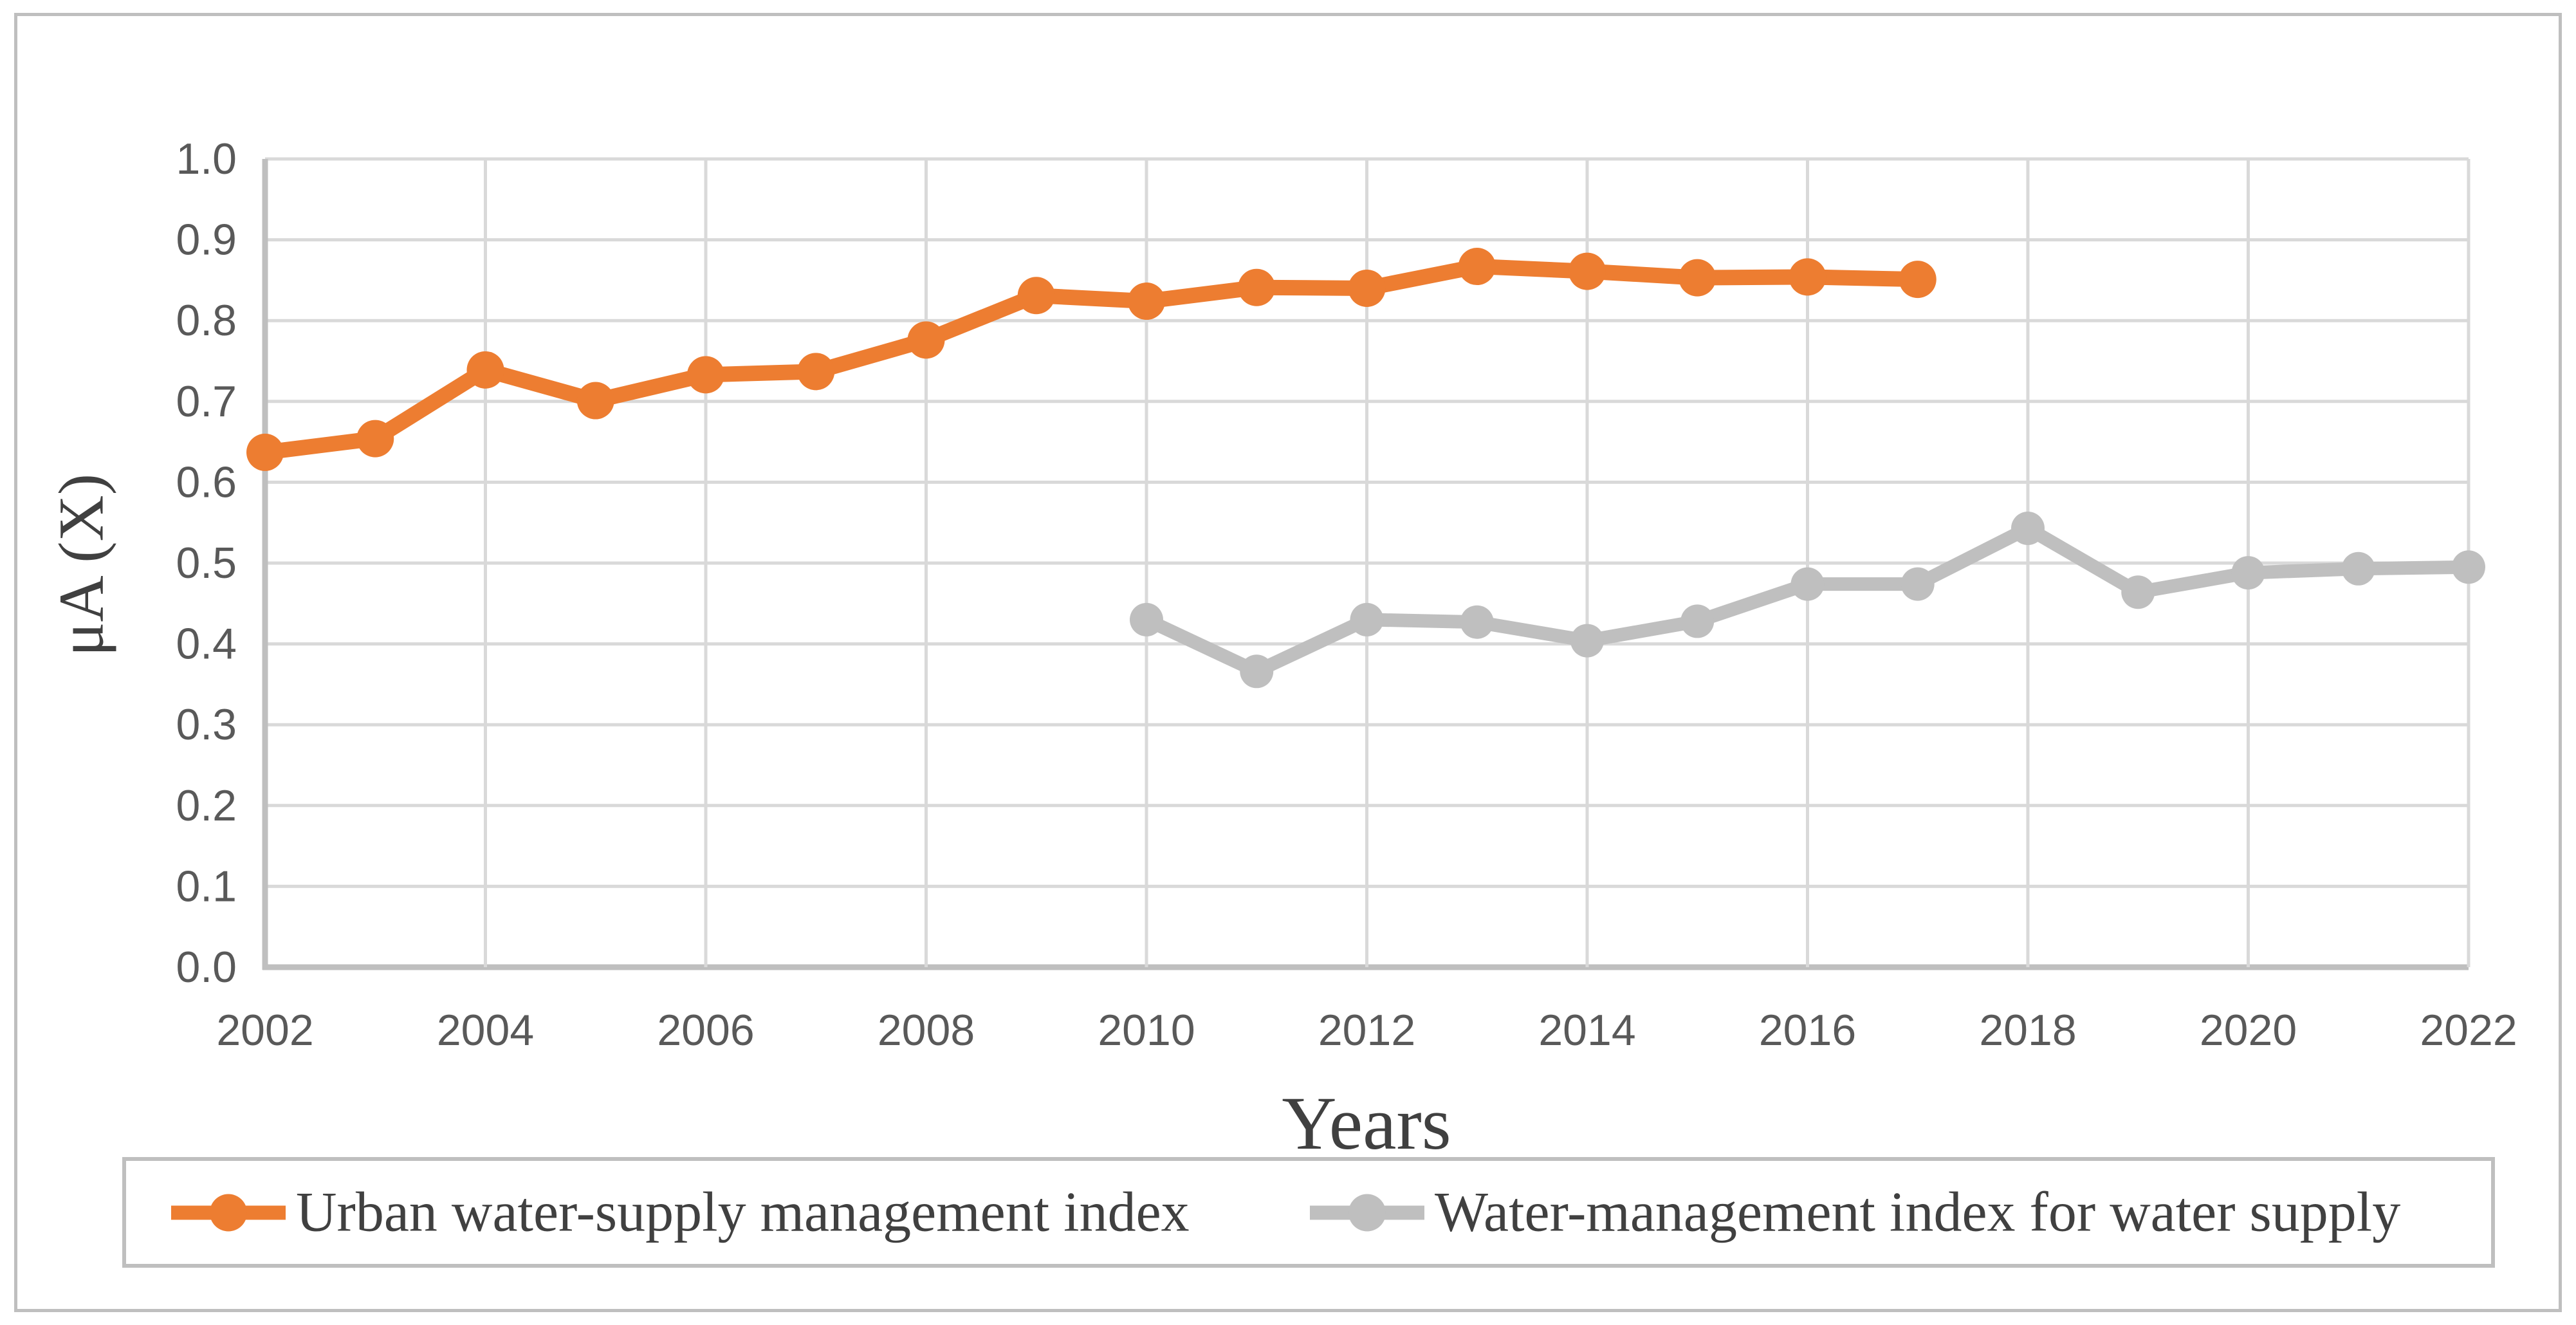 The width and height of the screenshot is (2576, 1325). I want to click on x-tick-label: 2012, so click(1366, 1030).